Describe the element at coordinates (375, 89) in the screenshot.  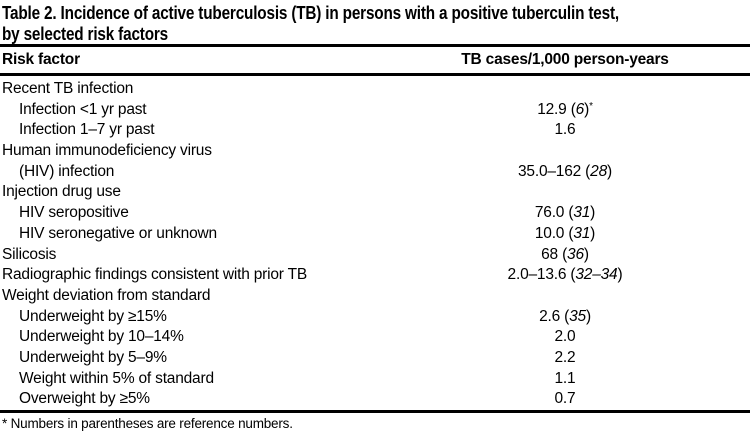
I see `table-row: Recent TB infection` at that location.